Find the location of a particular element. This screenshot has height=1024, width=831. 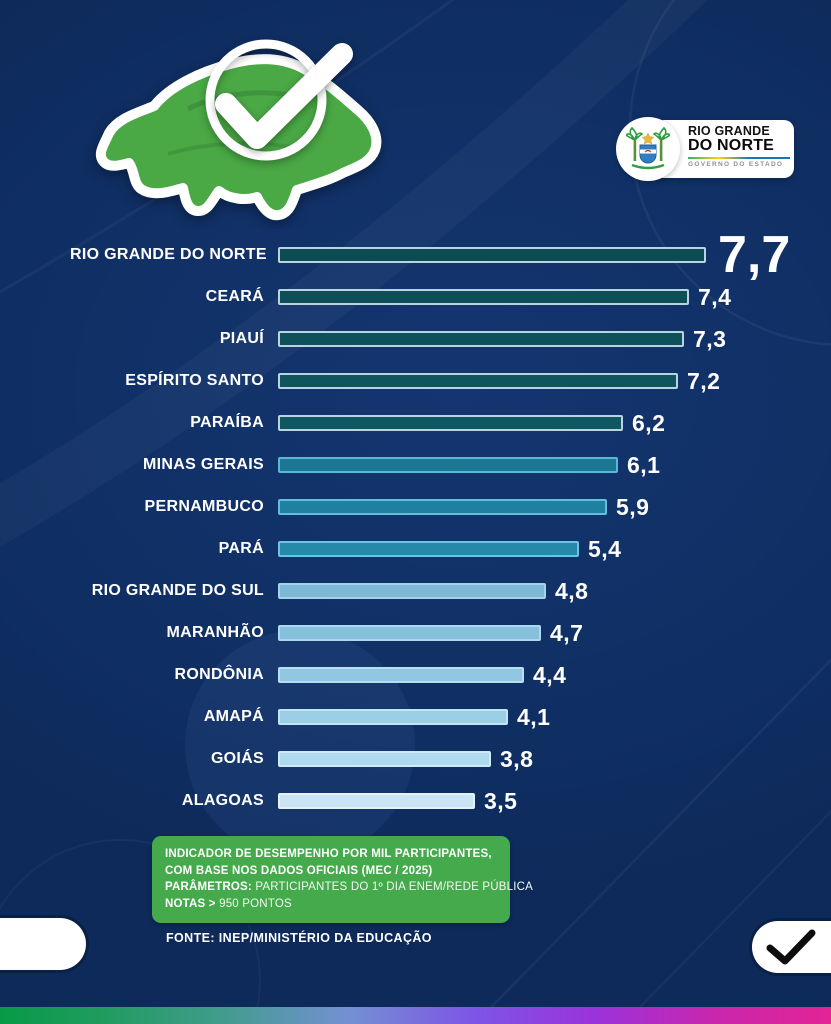

table-row: PERNAMBUCO 5,9 is located at coordinates (442, 507).